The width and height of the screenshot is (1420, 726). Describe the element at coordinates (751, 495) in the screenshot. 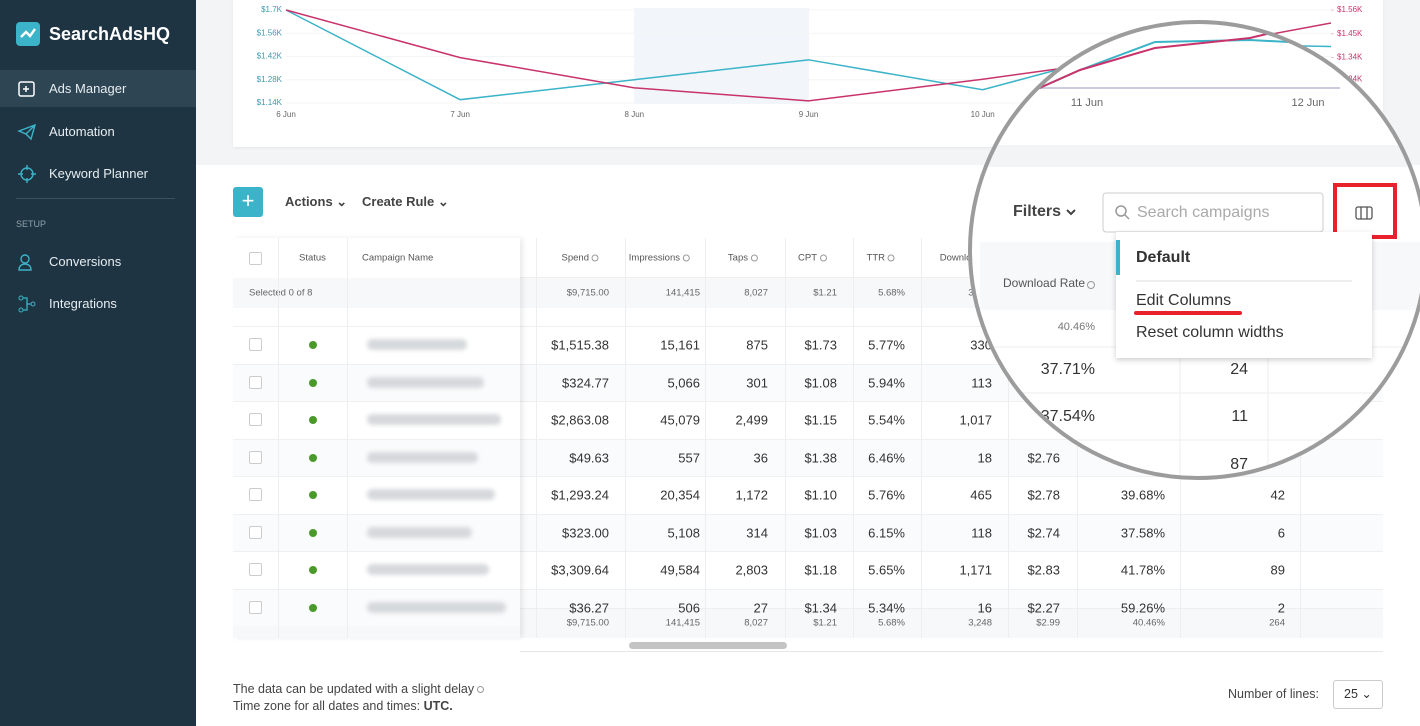

I see `cell: 1,172` at that location.